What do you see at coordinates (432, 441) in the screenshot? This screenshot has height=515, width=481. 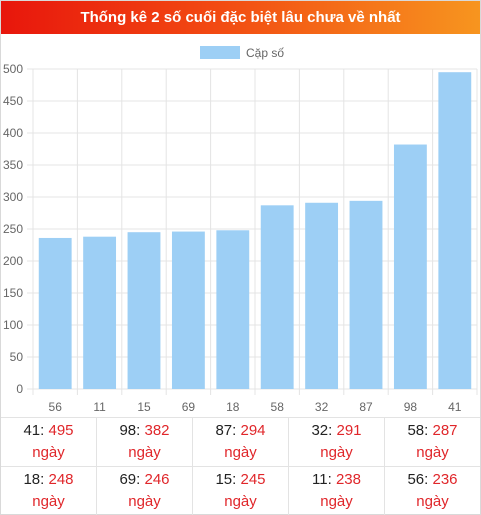 I see `stat-cell: 58: 287 ngày` at bounding box center [432, 441].